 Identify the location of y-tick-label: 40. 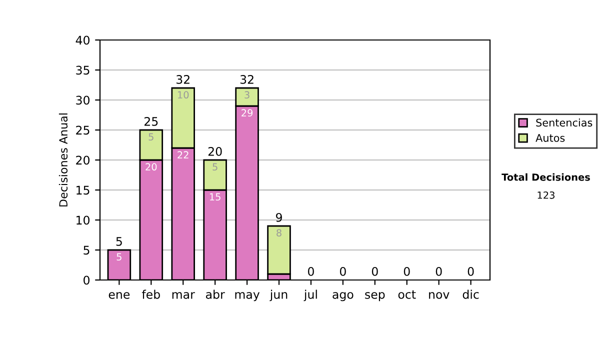
(83, 40).